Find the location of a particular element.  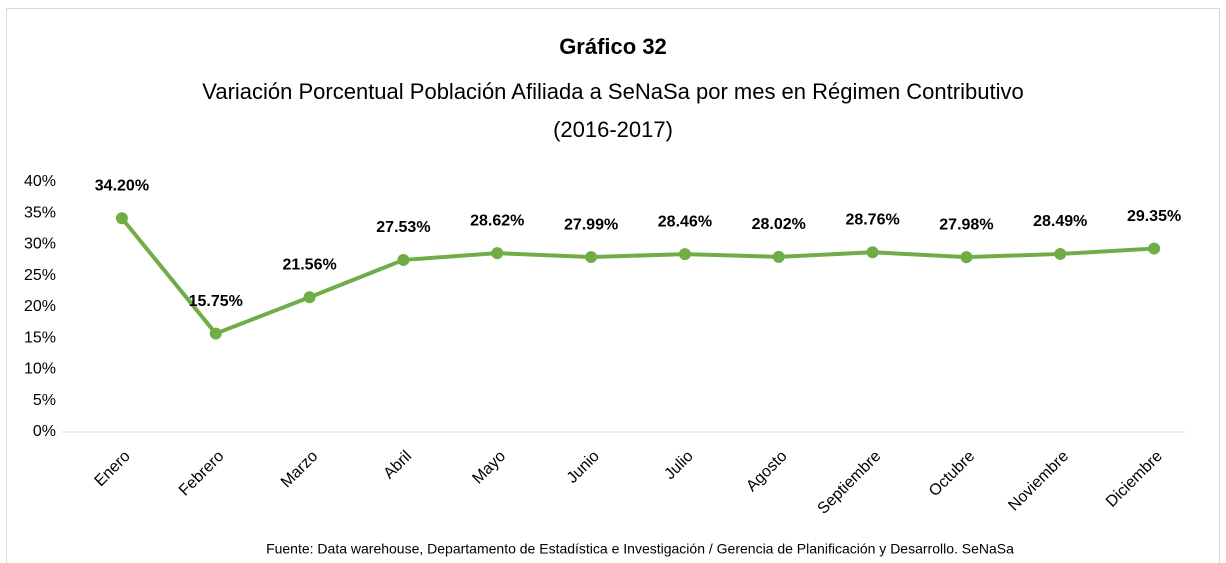

data-label: 21.56% is located at coordinates (309, 264).